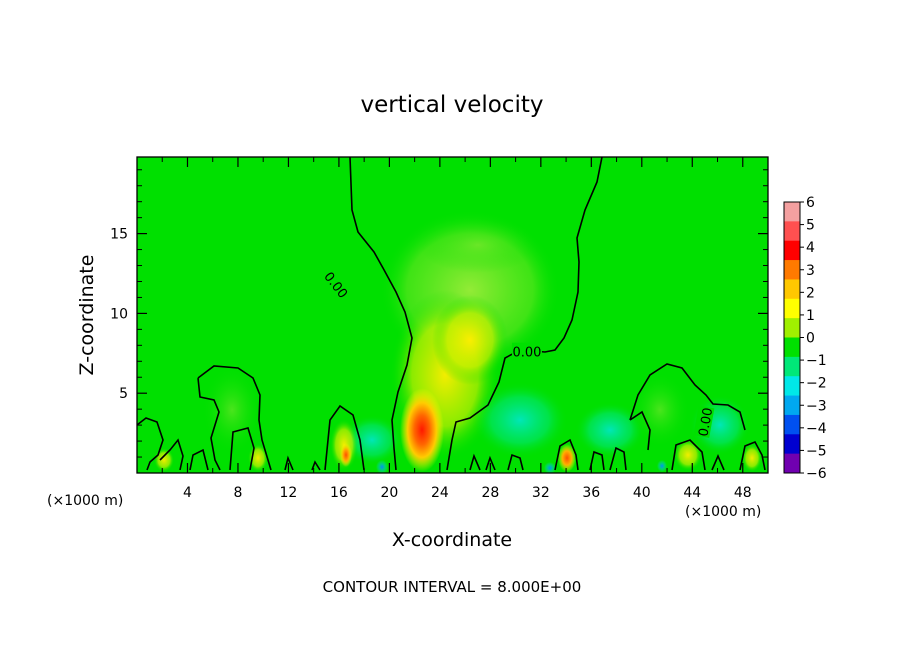  Describe the element at coordinates (810, 203) in the screenshot. I see `colorbar-label: 6` at that location.